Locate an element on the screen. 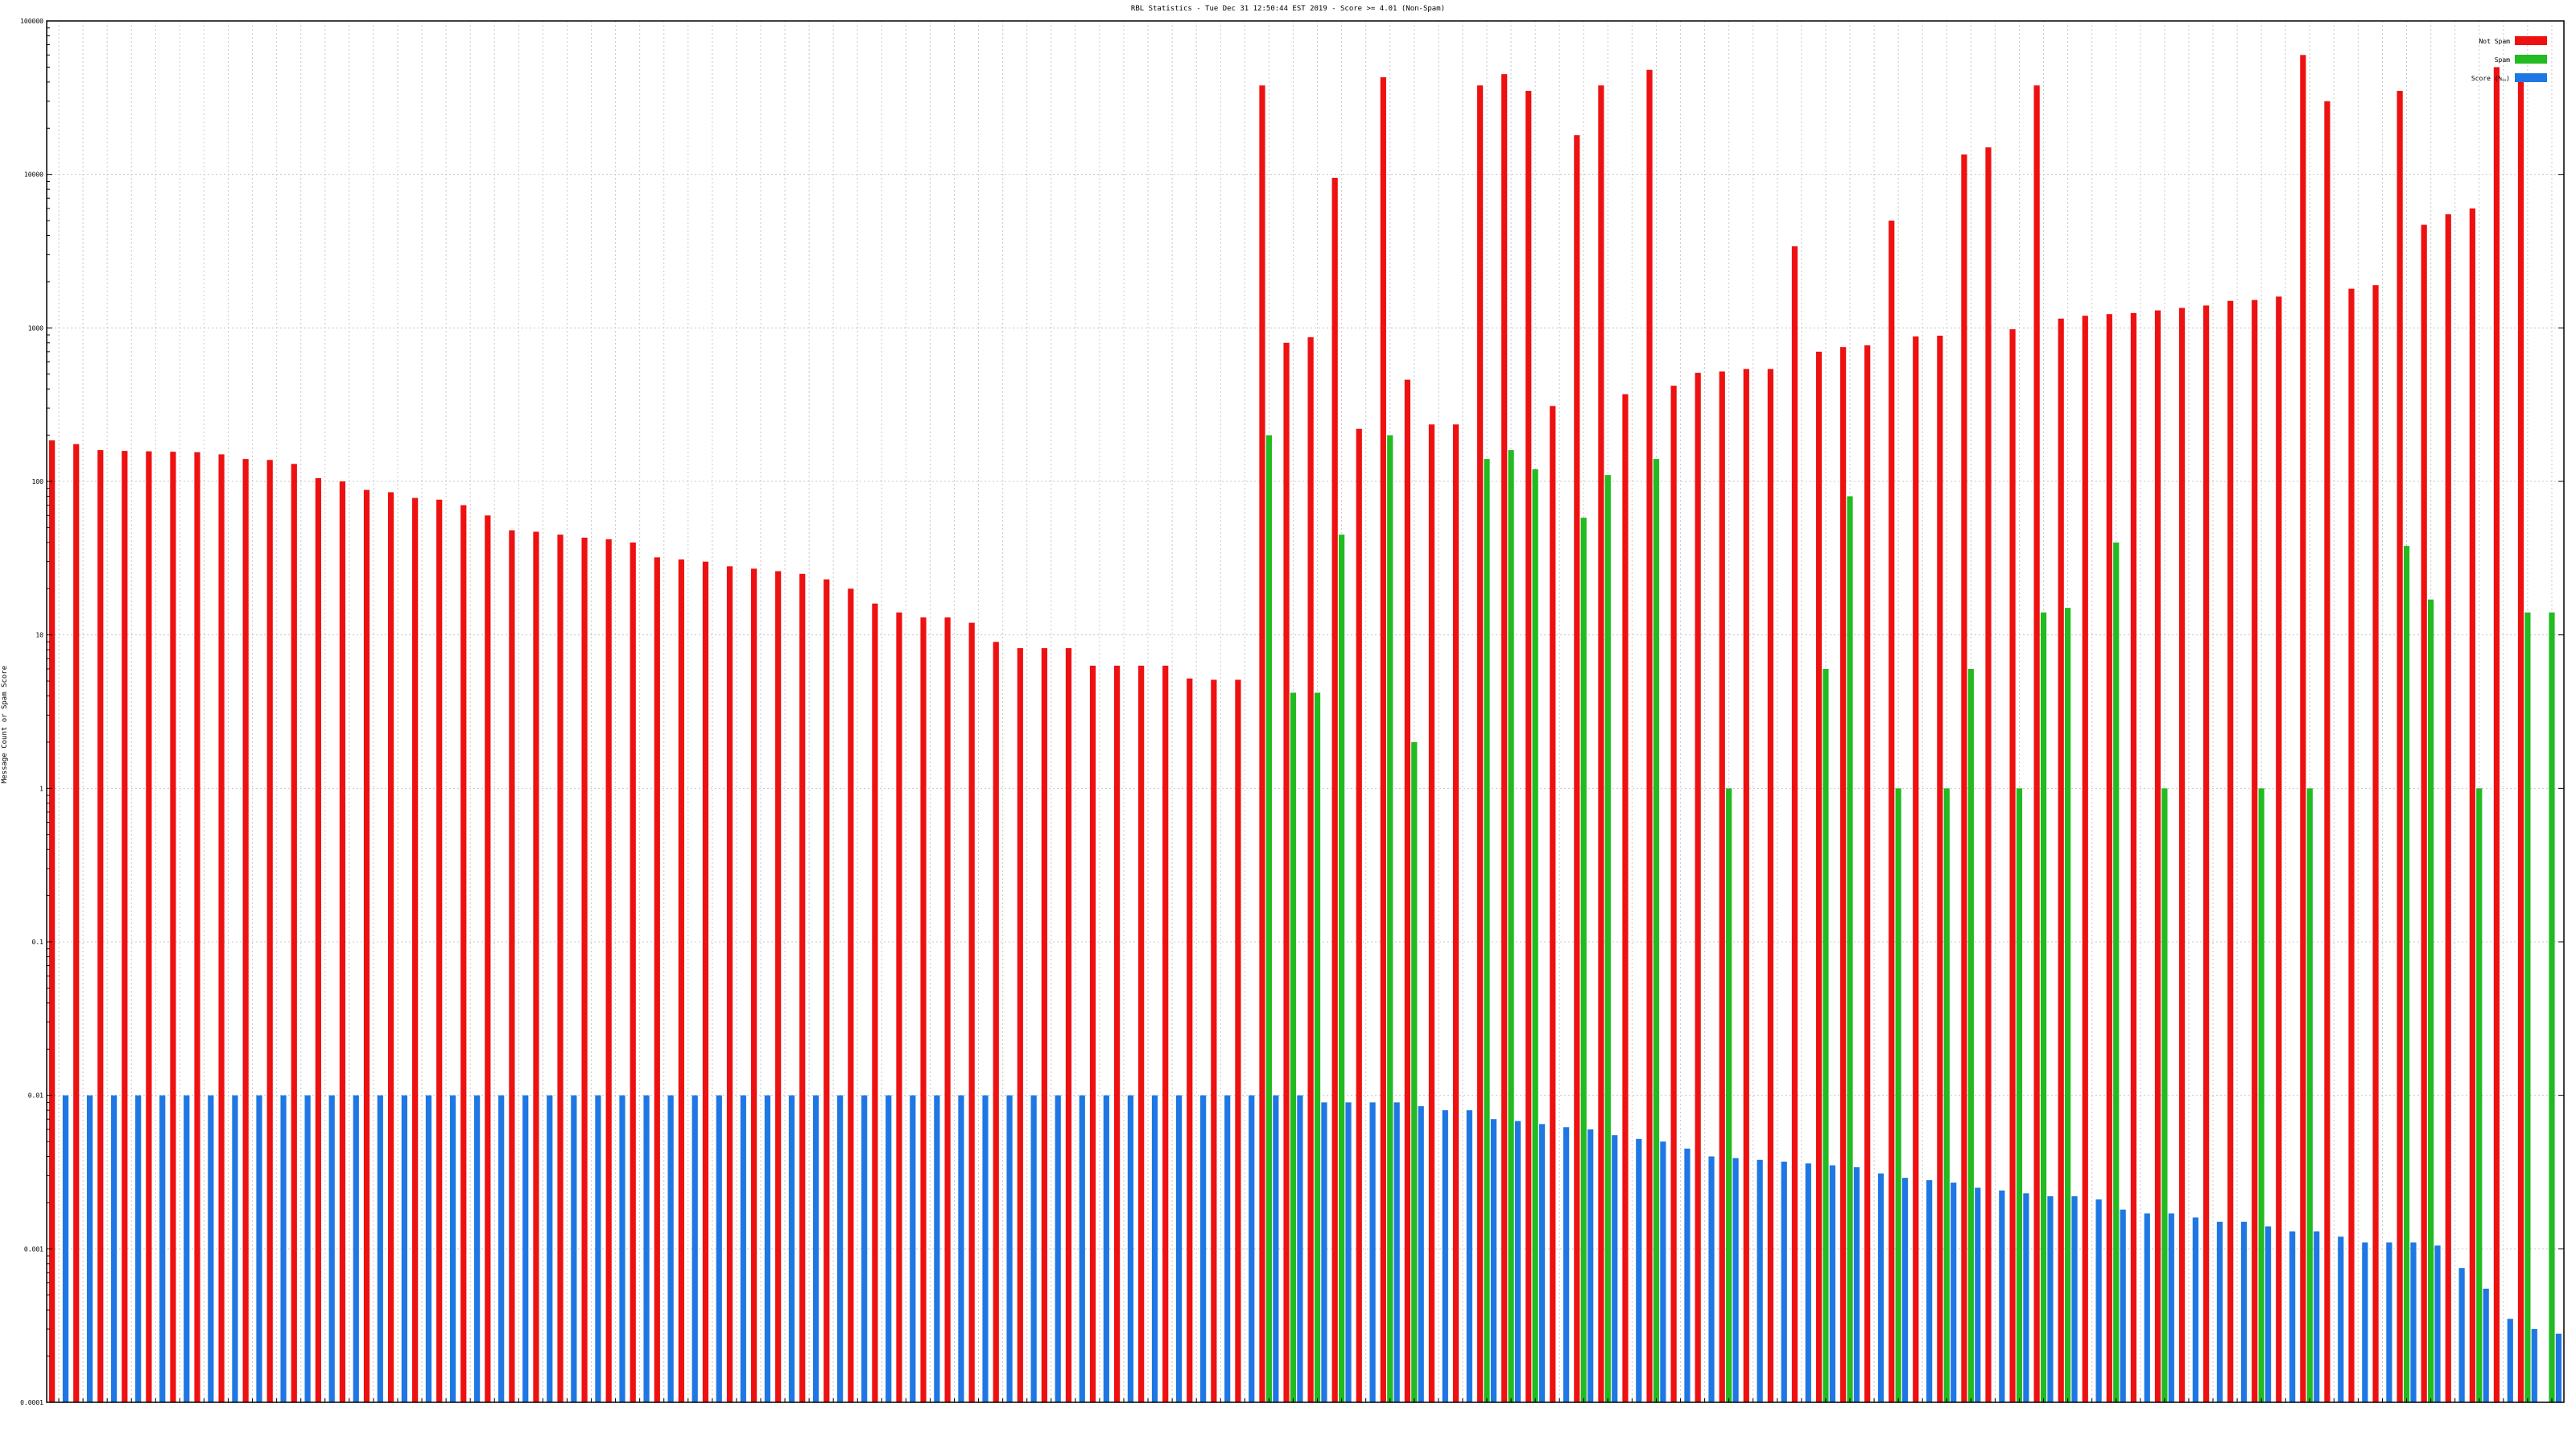 This screenshot has height=1449, width=2576. y-tick-label: 1 is located at coordinates (41, 788).